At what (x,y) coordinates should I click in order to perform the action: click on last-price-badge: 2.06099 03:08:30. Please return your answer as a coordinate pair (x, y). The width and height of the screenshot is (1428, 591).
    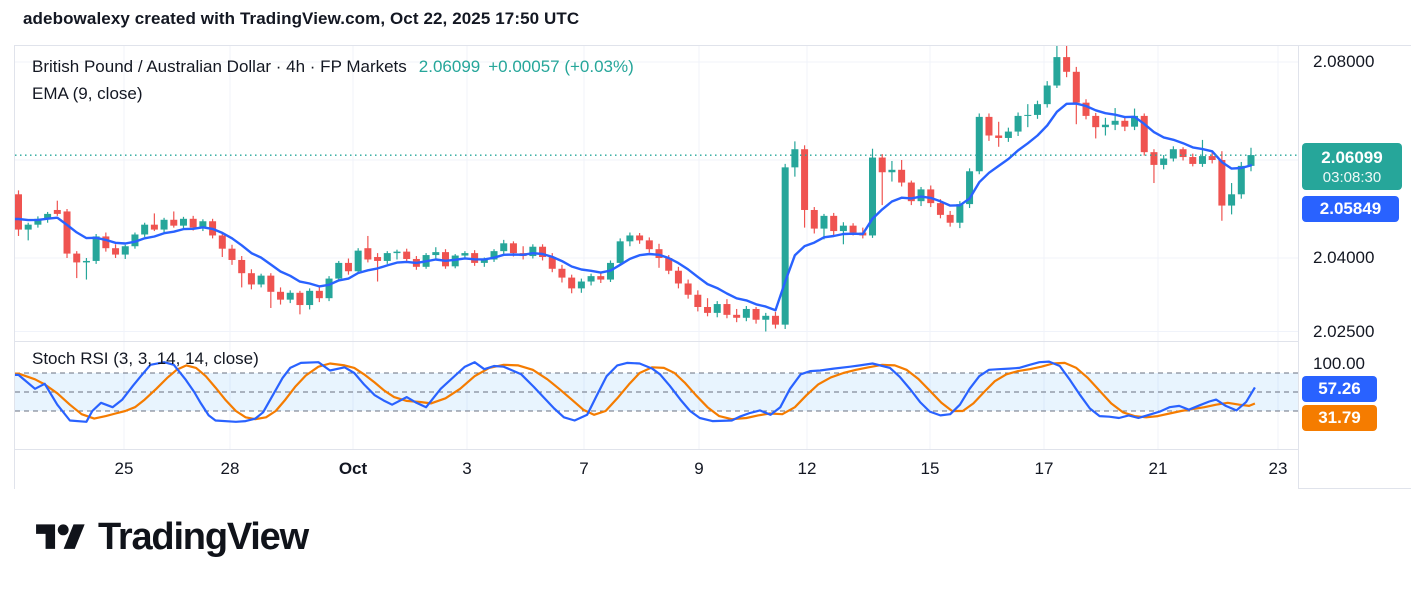
    Looking at the image, I should click on (1352, 166).